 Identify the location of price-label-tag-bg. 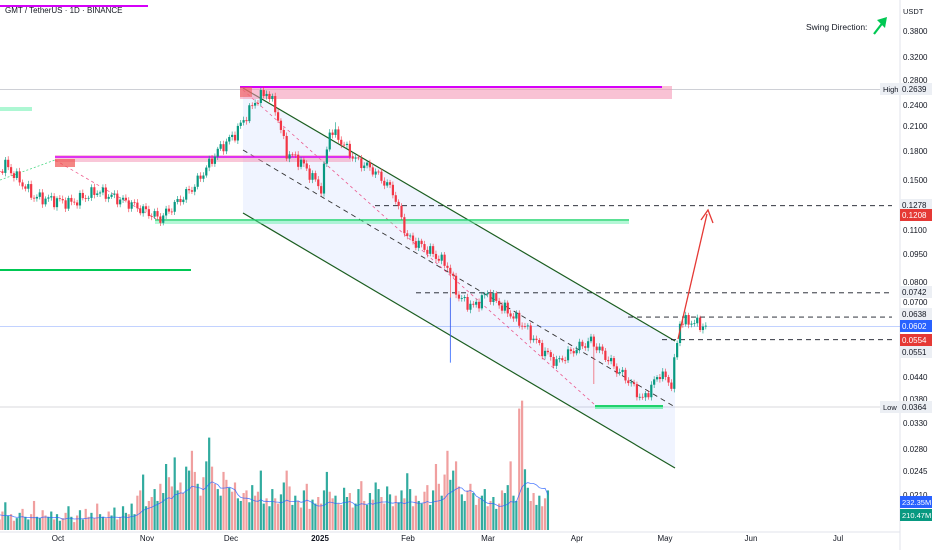
(890, 89).